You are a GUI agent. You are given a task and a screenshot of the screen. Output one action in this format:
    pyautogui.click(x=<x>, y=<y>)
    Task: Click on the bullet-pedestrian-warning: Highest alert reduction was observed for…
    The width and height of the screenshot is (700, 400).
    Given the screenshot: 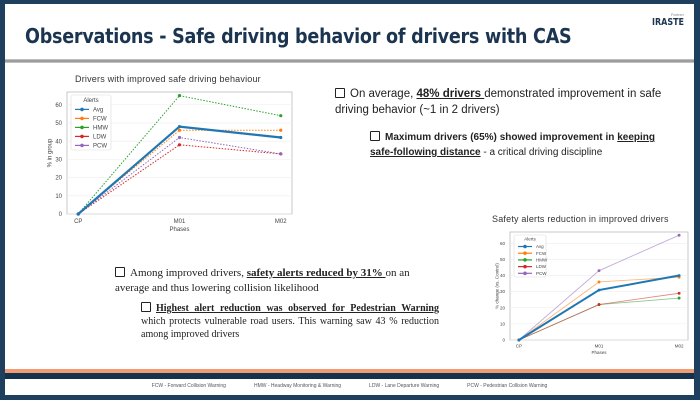 What is the action you would take?
    pyautogui.click(x=290, y=321)
    